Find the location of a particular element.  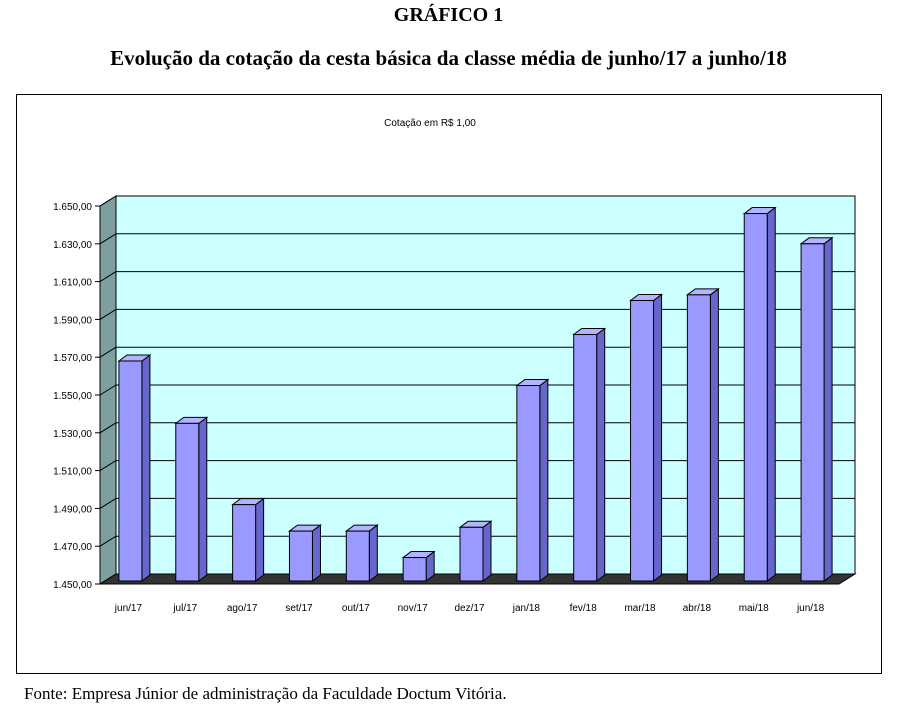

x-tick-label: set/17 is located at coordinates (299, 608).